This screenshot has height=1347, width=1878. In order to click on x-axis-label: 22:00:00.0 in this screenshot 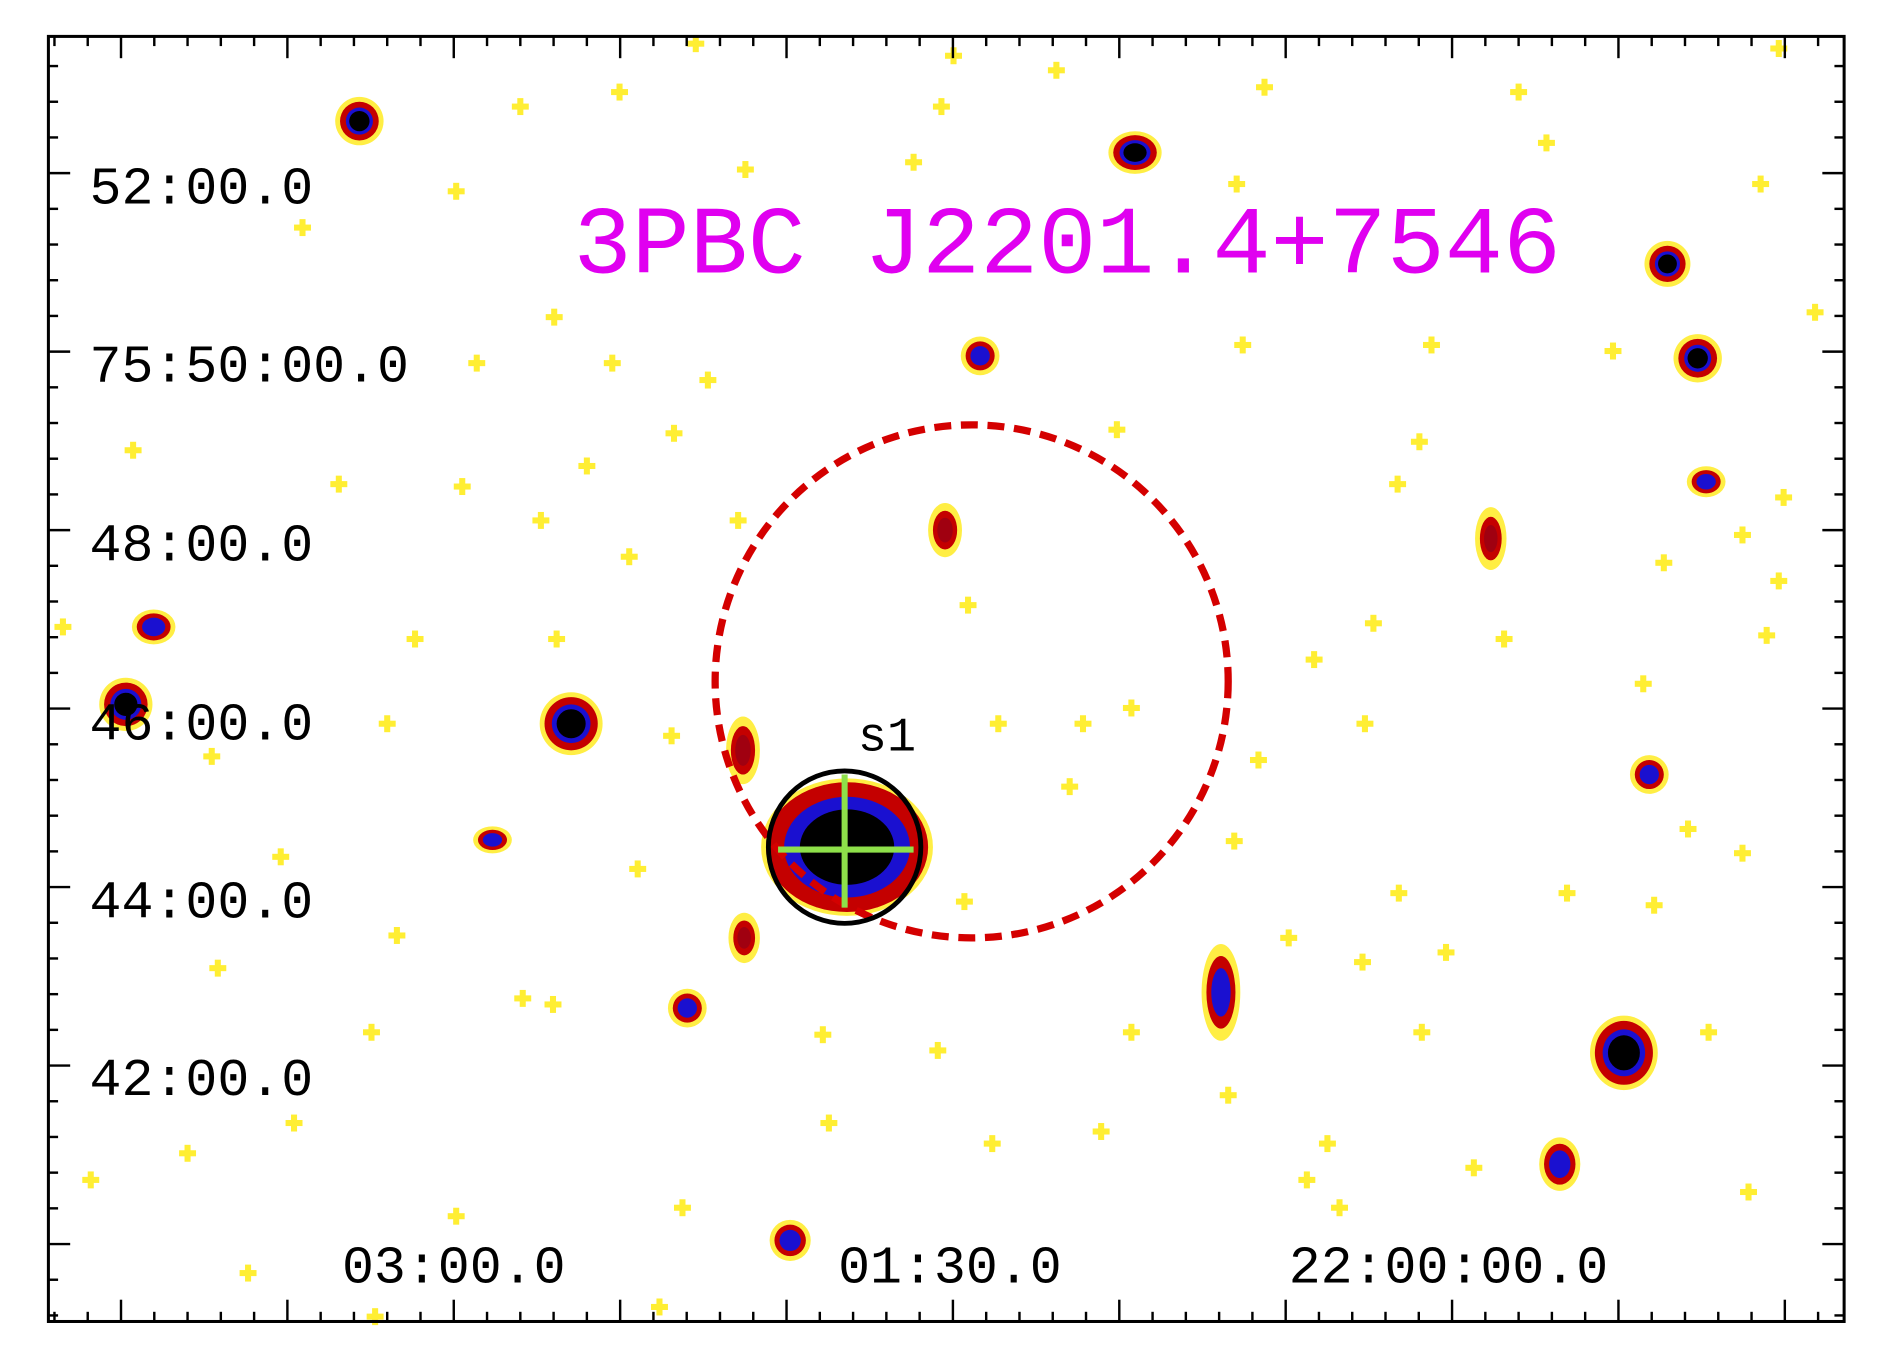, I will do `click(1448, 1269)`.